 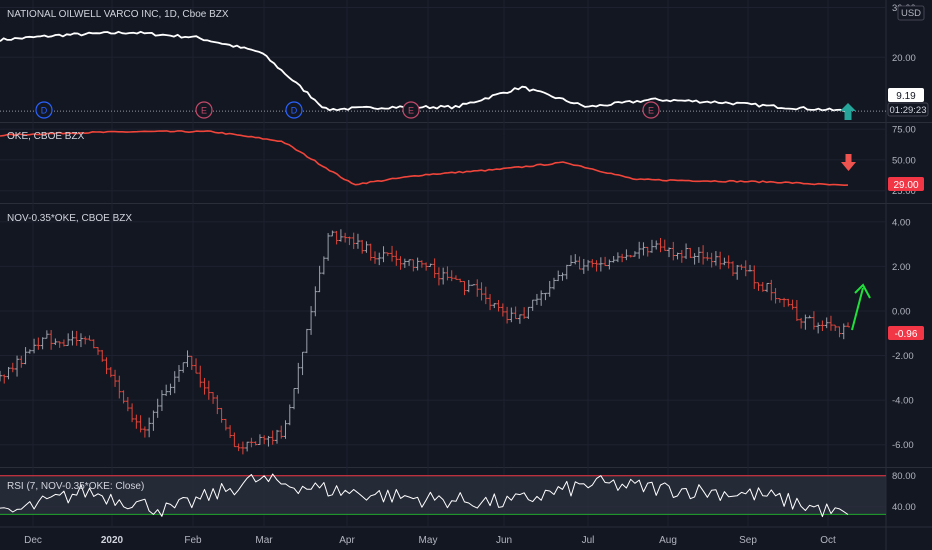 What do you see at coordinates (46, 136) in the screenshot?
I see `oke-panel-title: OKE, CBOE BZX` at bounding box center [46, 136].